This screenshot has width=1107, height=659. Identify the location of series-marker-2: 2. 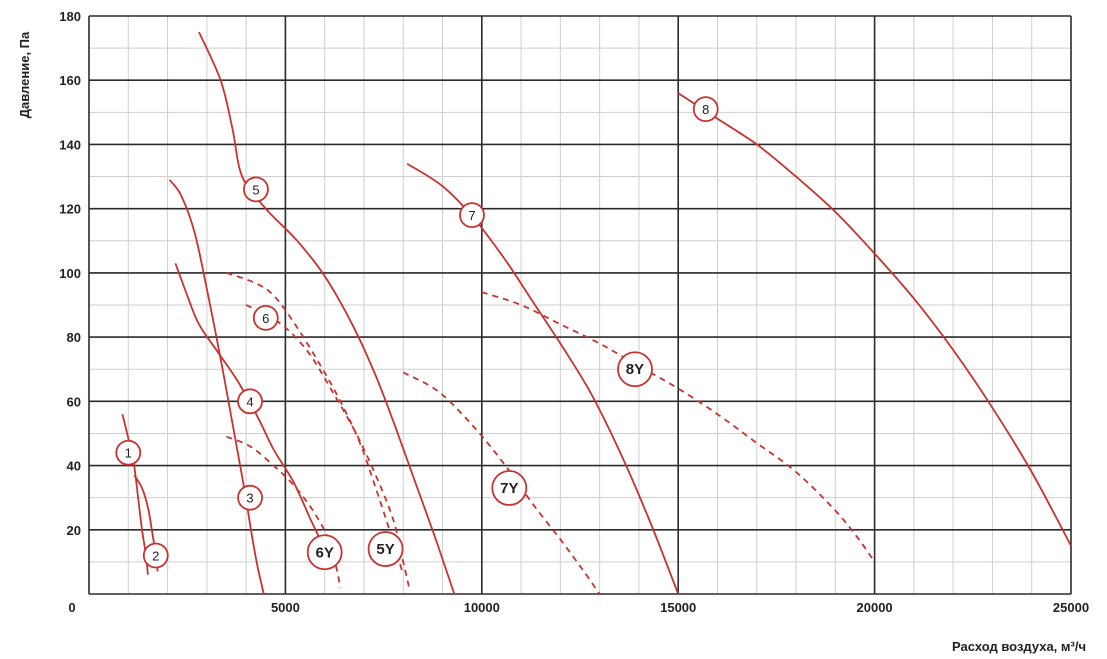
(155, 555).